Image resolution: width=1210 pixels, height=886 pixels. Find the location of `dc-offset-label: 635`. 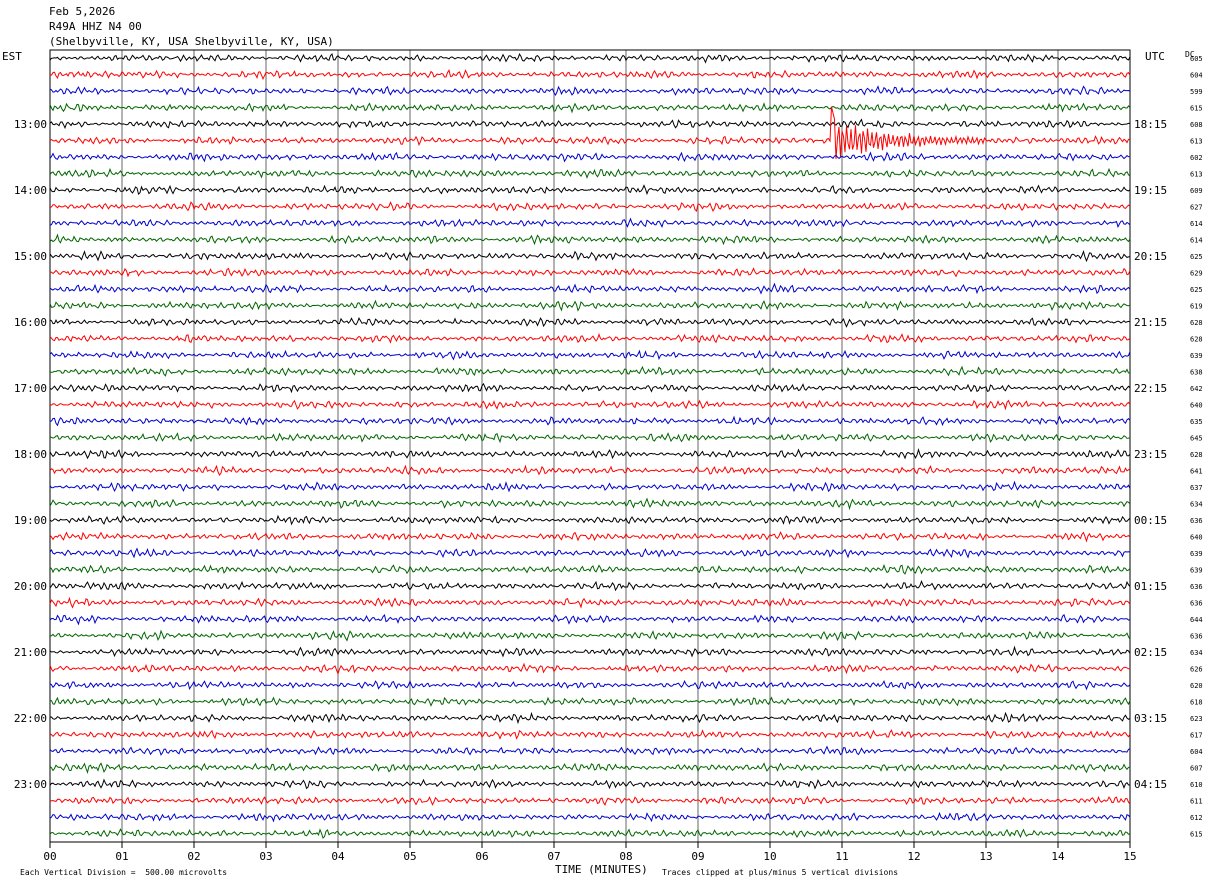

dc-offset-label: 635 is located at coordinates (1196, 422).